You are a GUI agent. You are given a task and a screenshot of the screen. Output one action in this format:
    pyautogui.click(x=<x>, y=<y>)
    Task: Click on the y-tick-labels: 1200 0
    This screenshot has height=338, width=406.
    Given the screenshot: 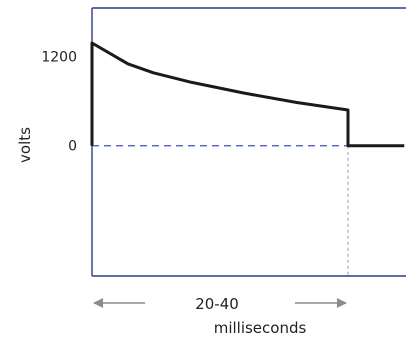 What is the action you would take?
    pyautogui.click(x=59, y=101)
    